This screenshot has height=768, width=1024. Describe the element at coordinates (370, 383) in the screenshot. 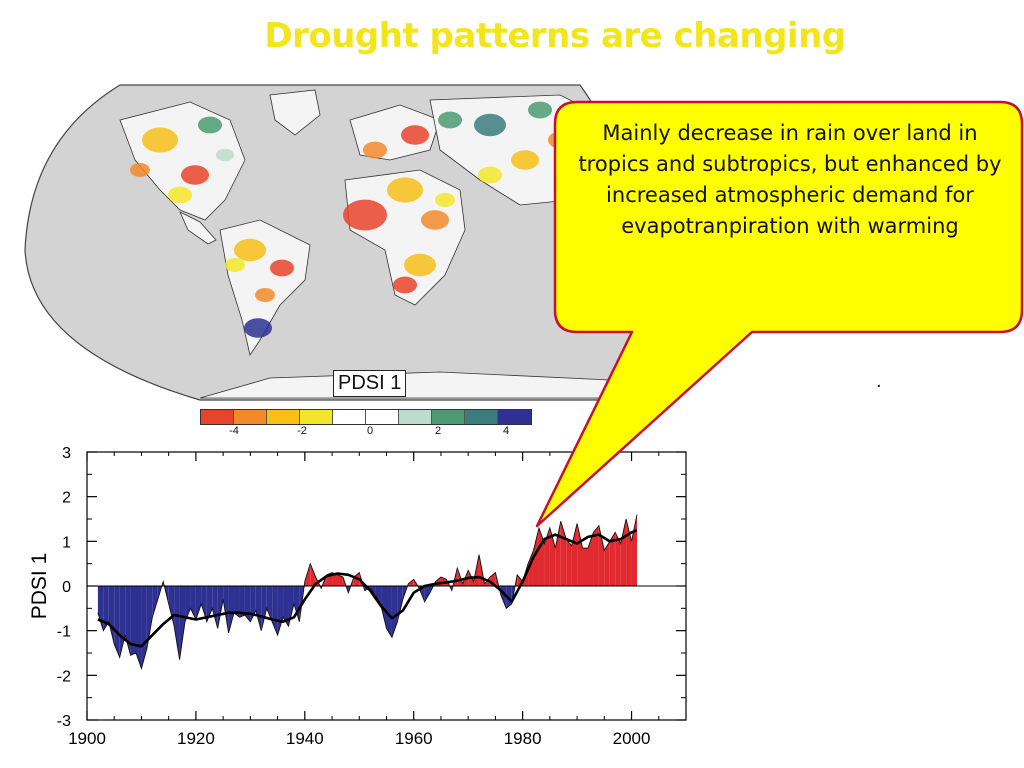

I see `map-pdsi-label: PDSI 1` at that location.